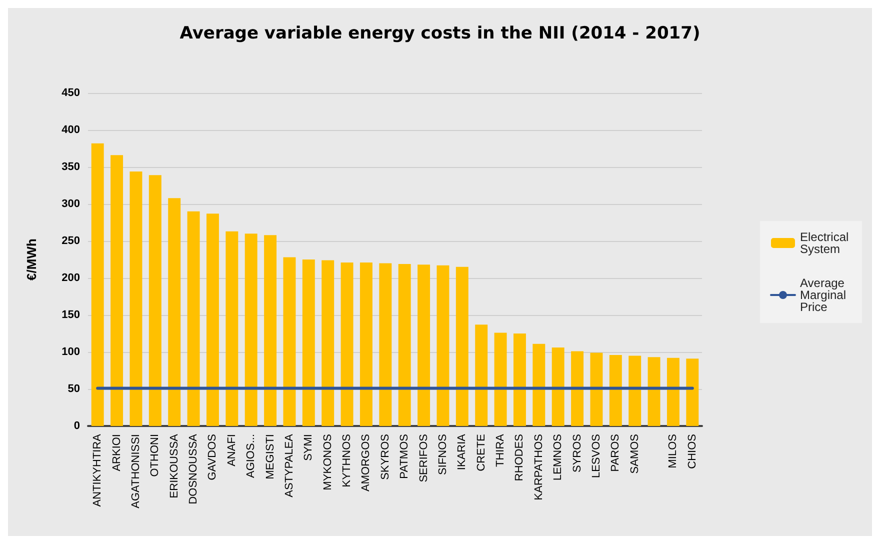  What do you see at coordinates (462, 451) in the screenshot?
I see `x-tick-label: IKARIA` at bounding box center [462, 451].